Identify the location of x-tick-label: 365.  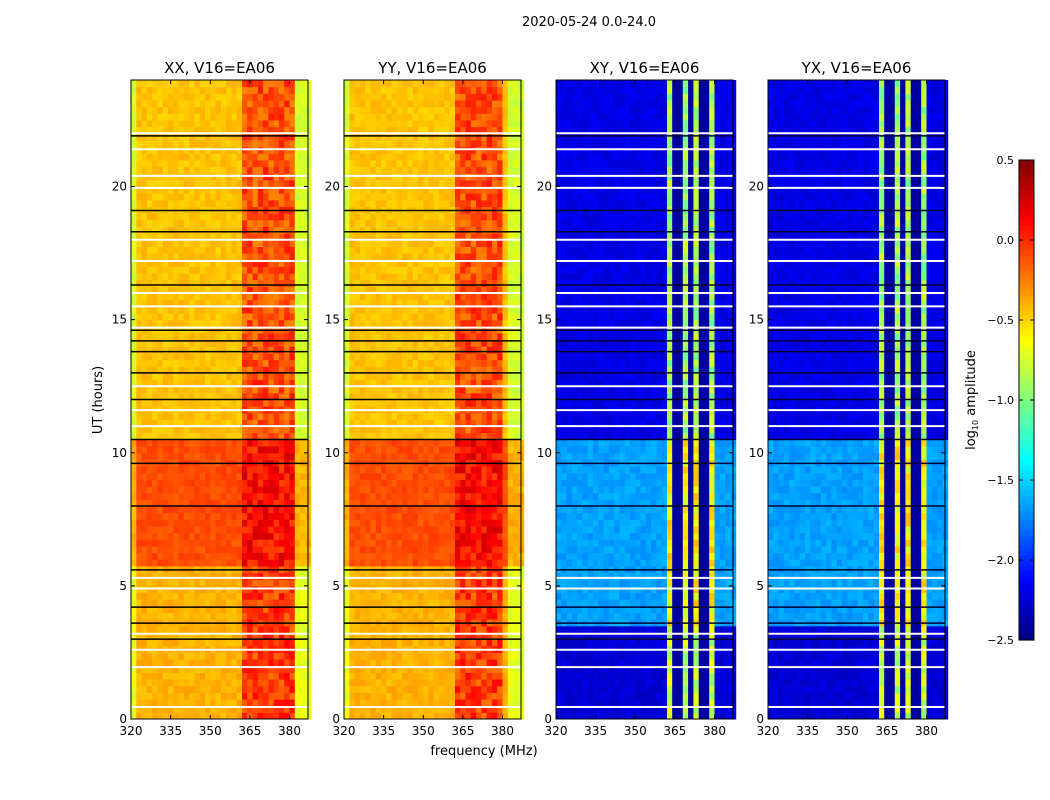
(249, 731).